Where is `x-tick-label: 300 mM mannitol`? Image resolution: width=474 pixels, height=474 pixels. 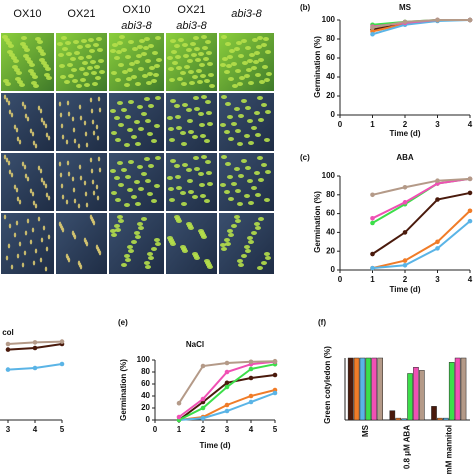
x-tick-label: 300 mM mannitol is located at coordinates (448, 449).